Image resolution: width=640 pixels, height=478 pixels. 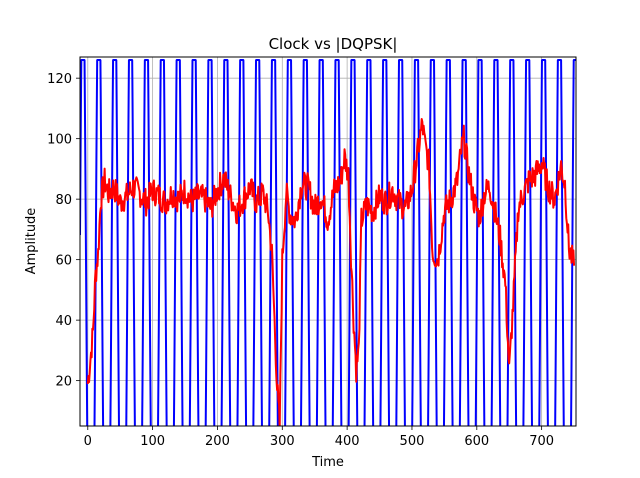 I want to click on y-tick-label: 20, so click(x=63, y=382).